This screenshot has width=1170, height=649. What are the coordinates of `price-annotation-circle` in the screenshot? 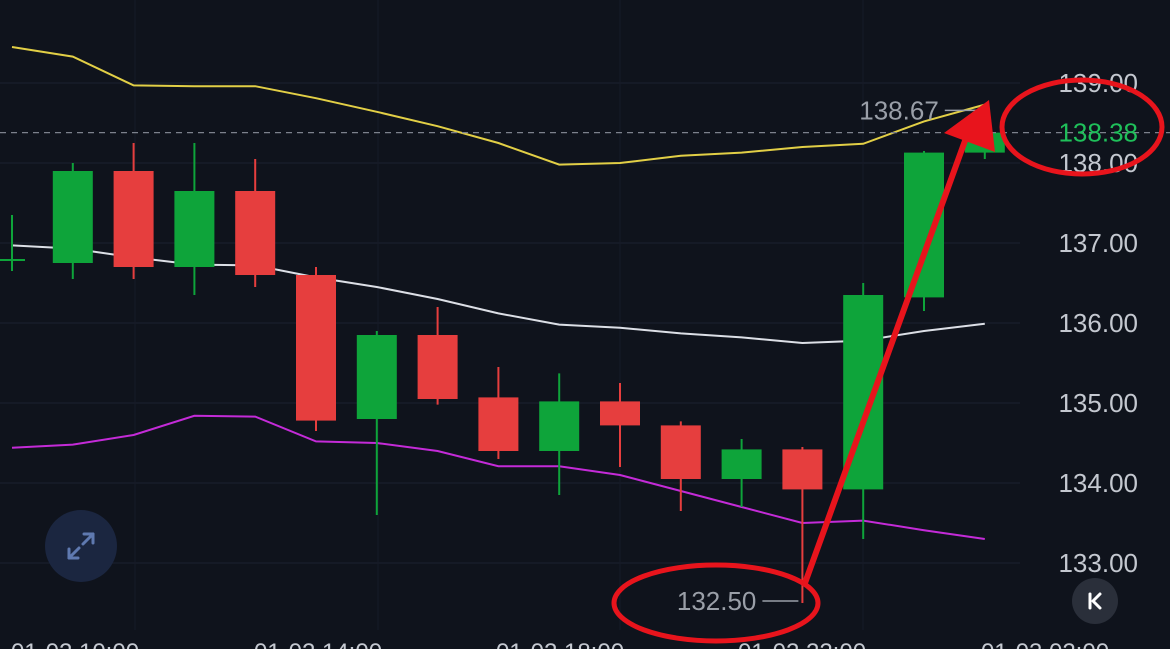 It's located at (1082, 127).